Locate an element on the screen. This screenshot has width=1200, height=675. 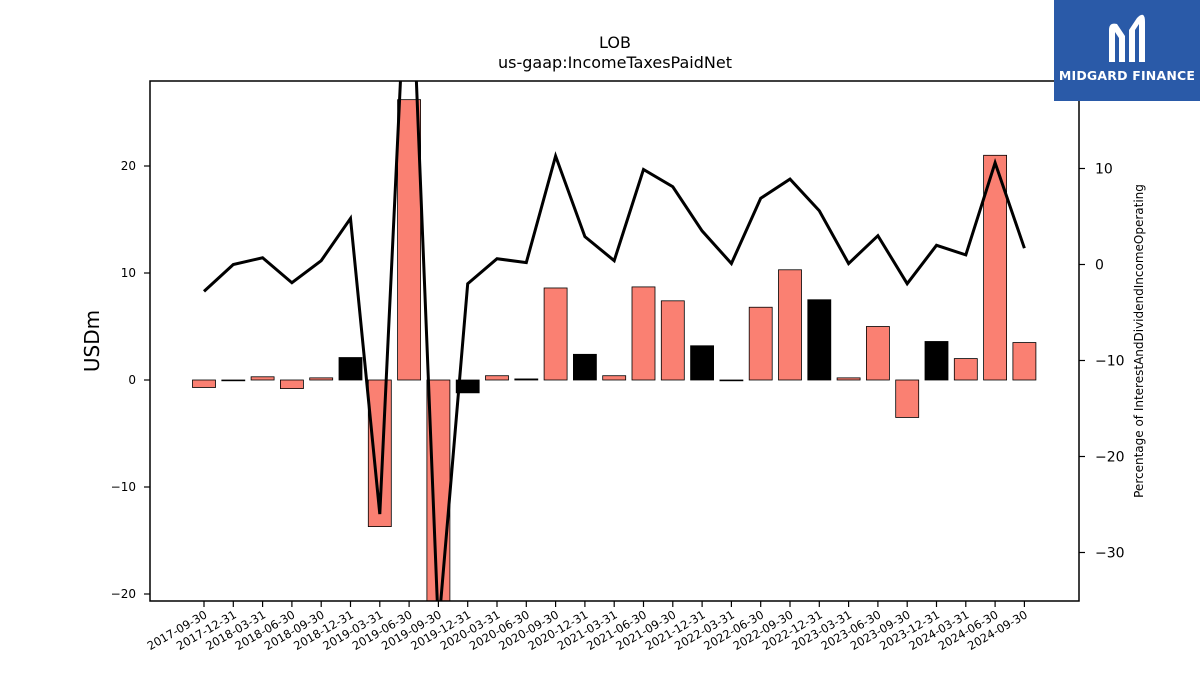
y-tick-label-left: 10 is located at coordinates (128, 273).